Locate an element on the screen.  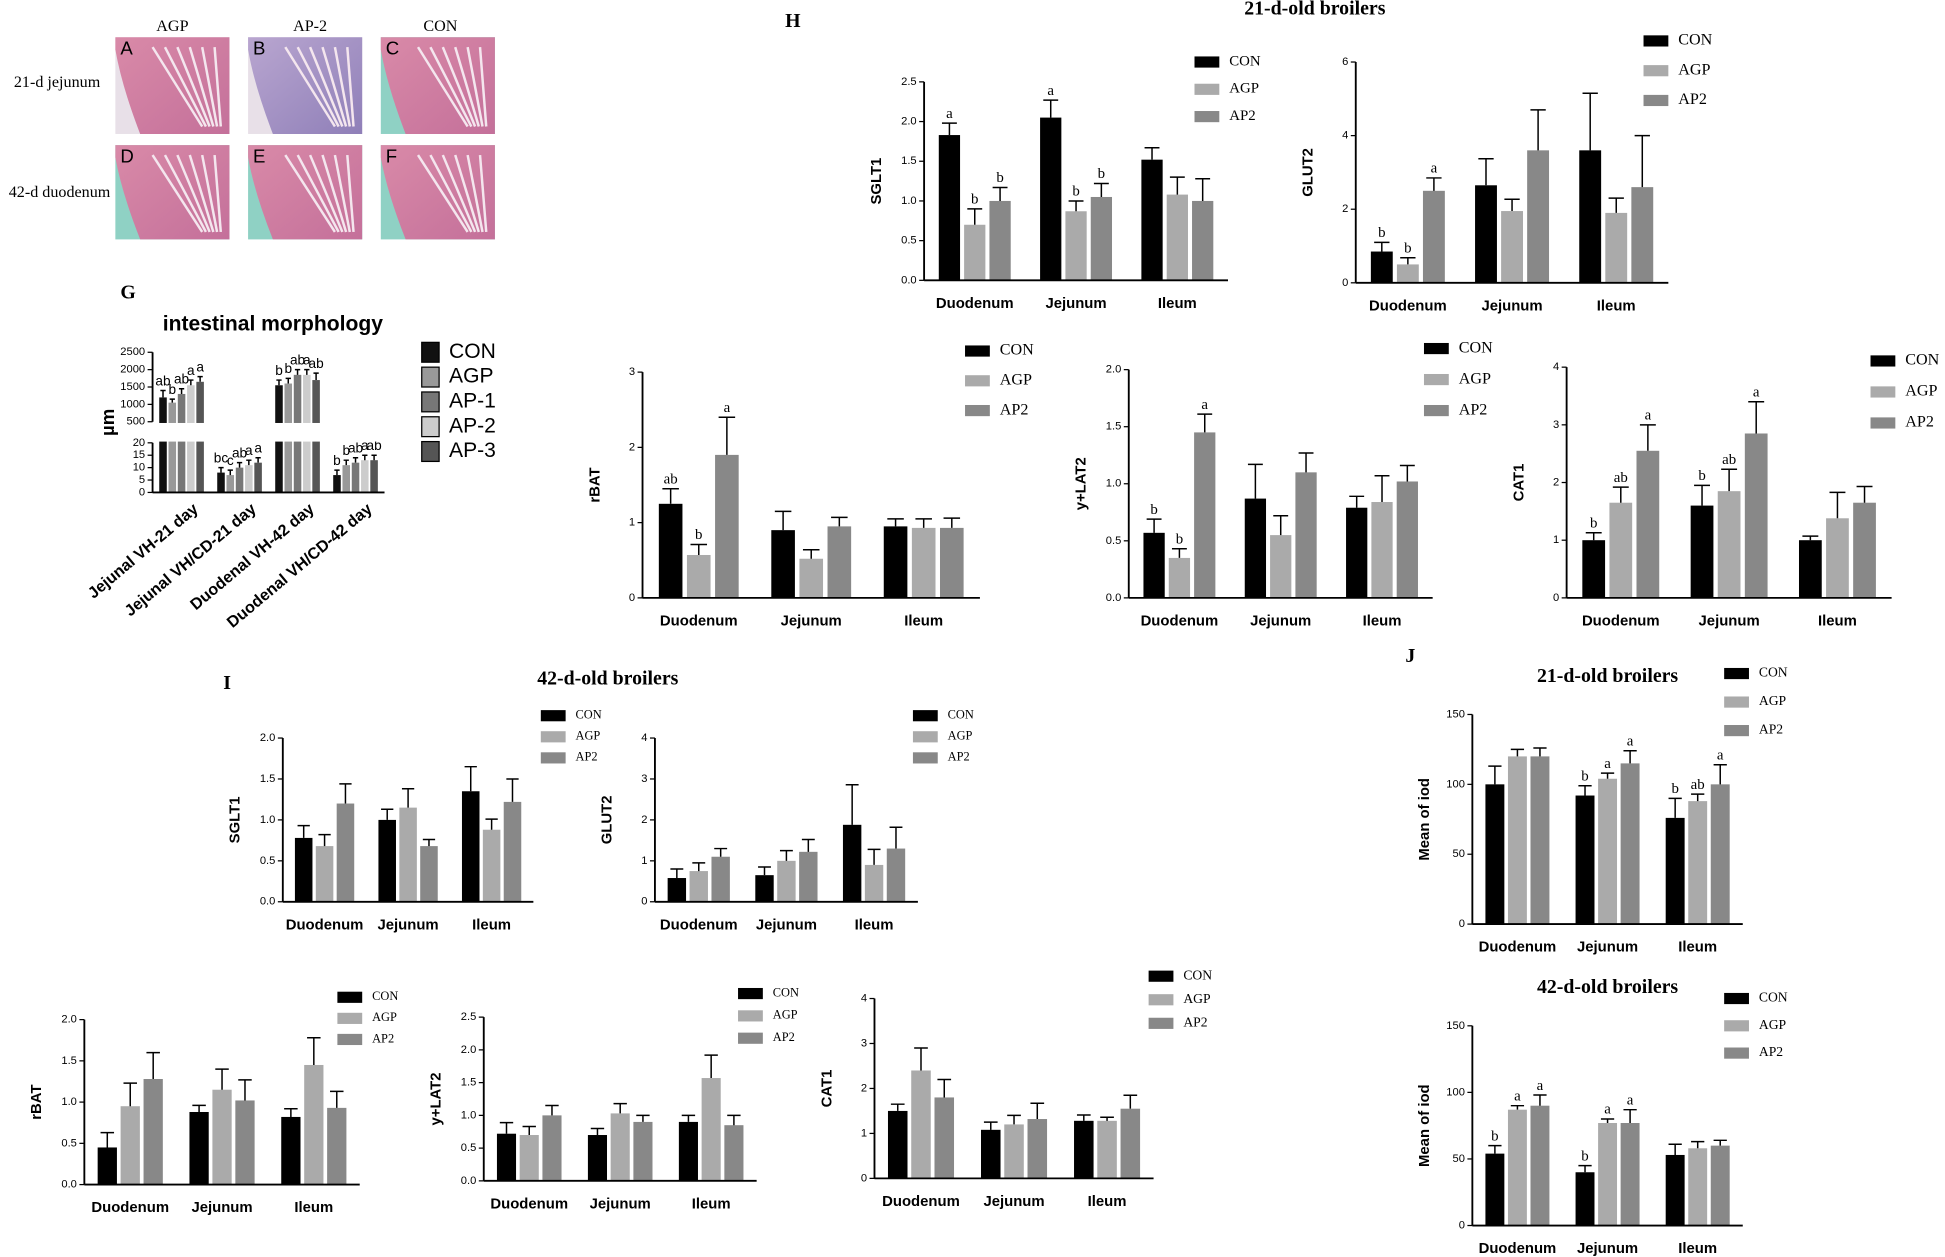
y-axis-label: GLUT2 is located at coordinates (1309, 172).